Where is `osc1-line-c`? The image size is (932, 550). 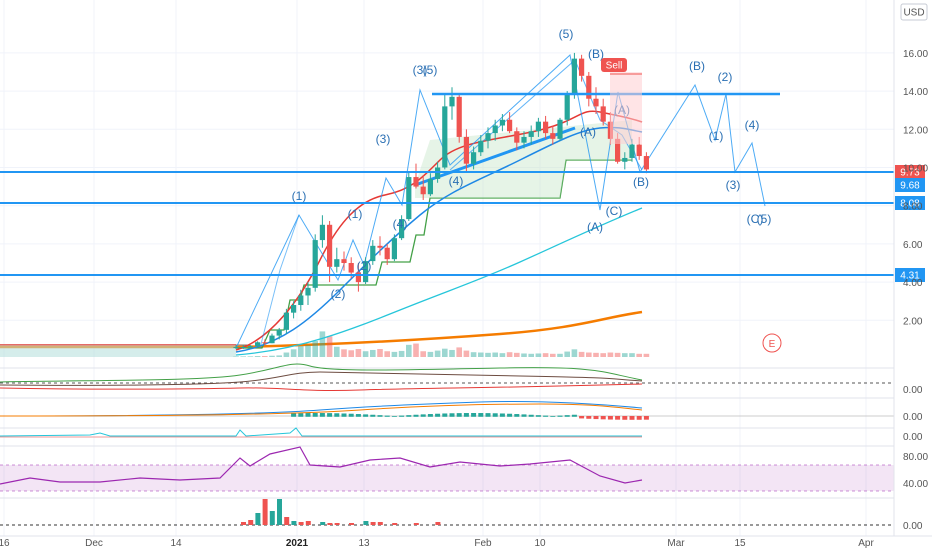 osc1-line-c is located at coordinates (321, 387).